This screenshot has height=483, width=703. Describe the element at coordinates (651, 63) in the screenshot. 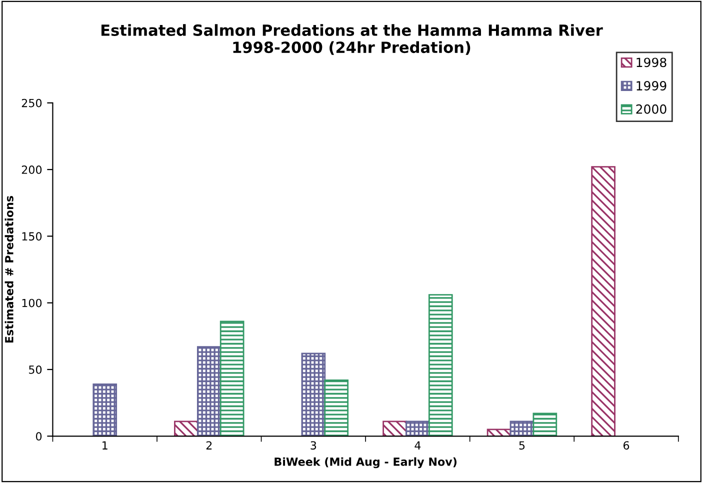

I see `legend-label: 1998` at that location.